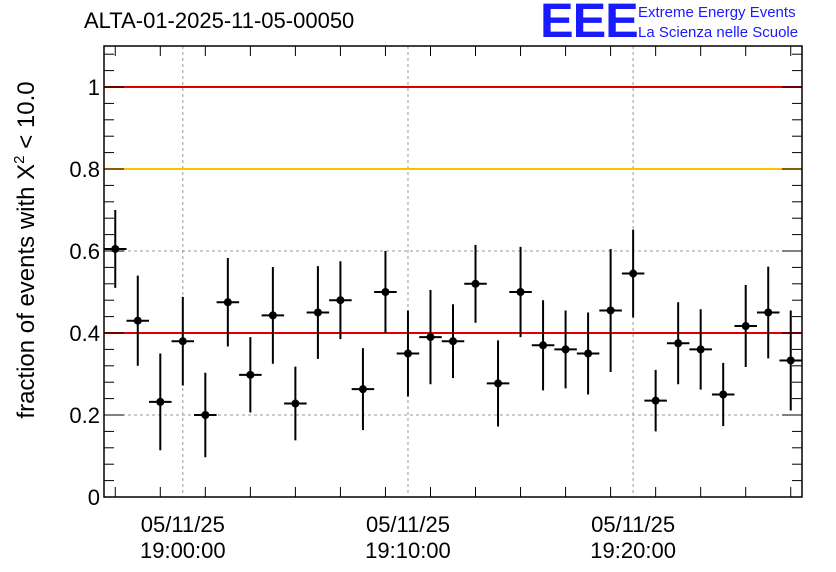 The width and height of the screenshot is (836, 572). I want to click on y-tick-label: 0.6, so click(84, 251).